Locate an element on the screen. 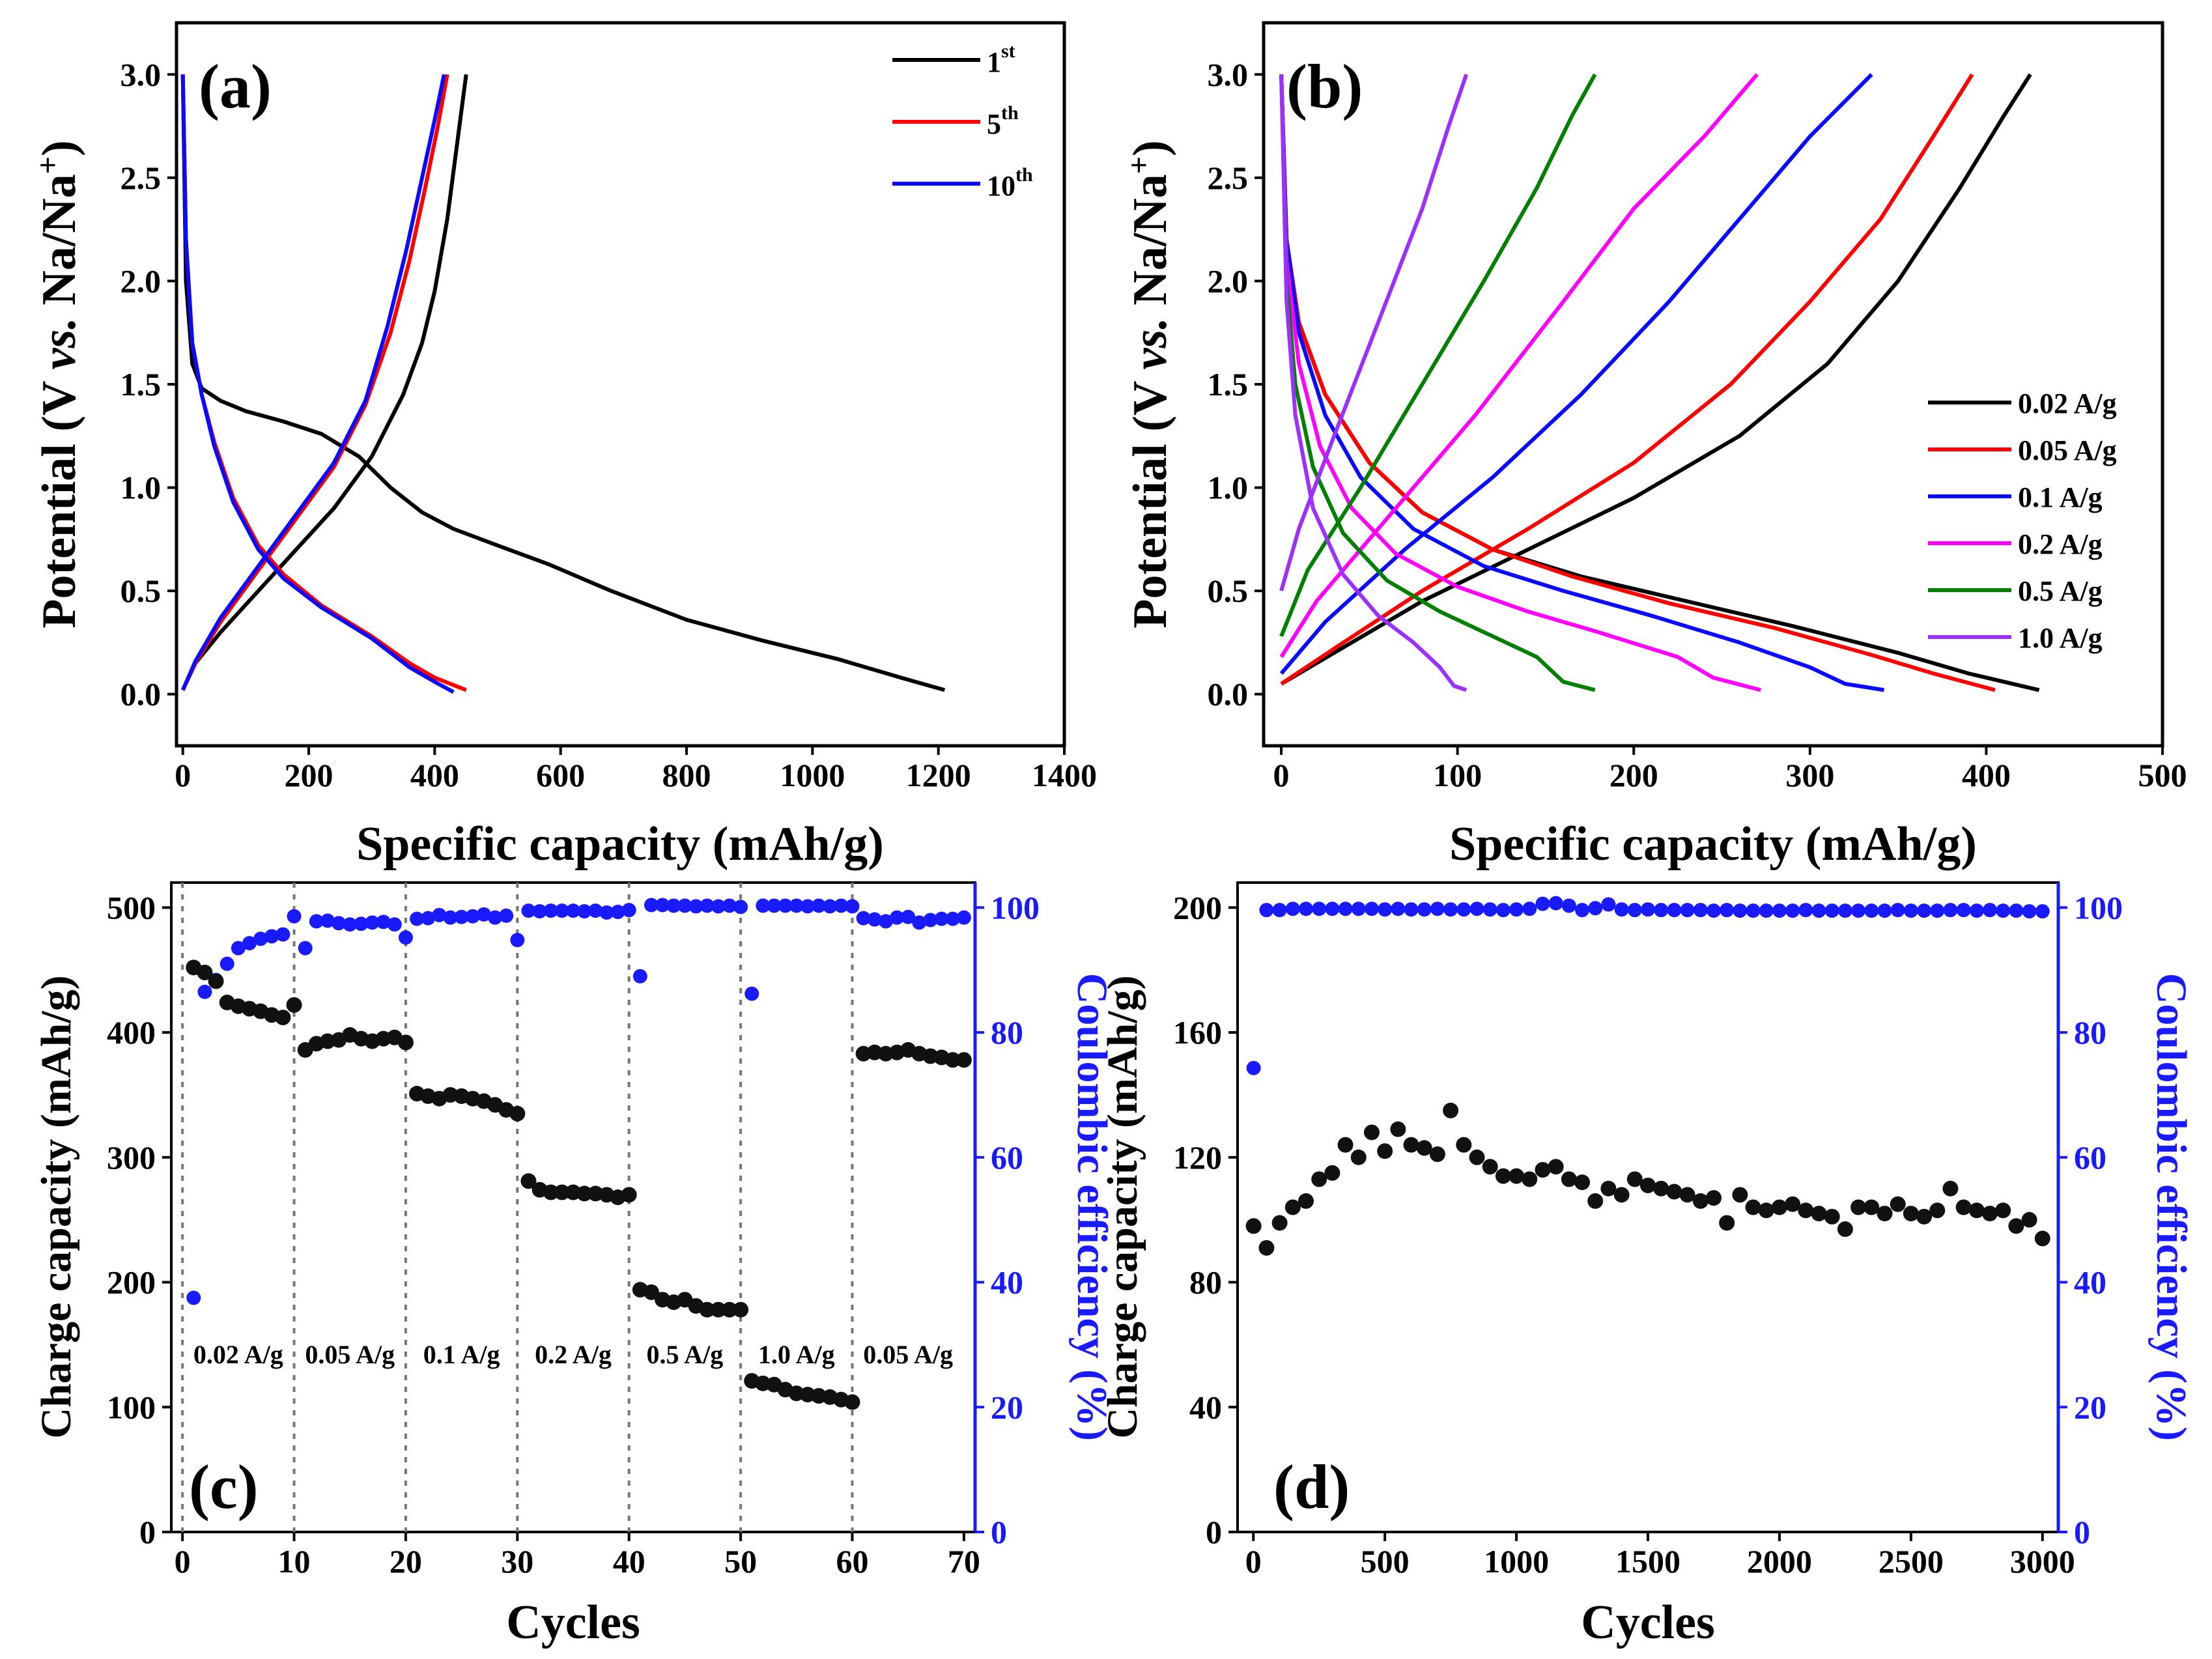  panel-c-rate-separators is located at coordinates (517, 1207).